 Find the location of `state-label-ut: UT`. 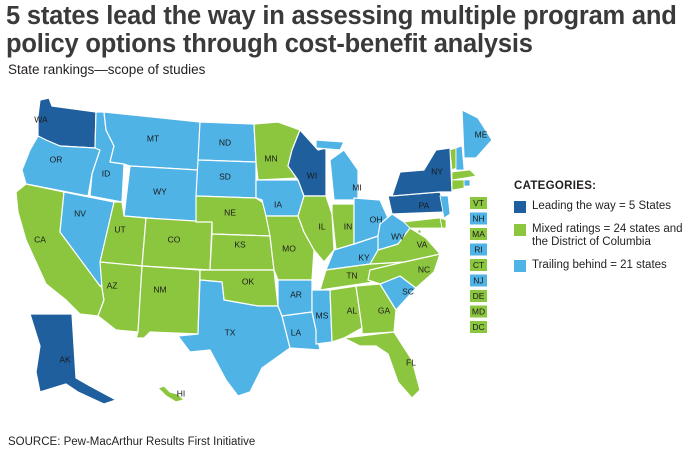

state-label-ut: UT is located at coordinates (119, 229).